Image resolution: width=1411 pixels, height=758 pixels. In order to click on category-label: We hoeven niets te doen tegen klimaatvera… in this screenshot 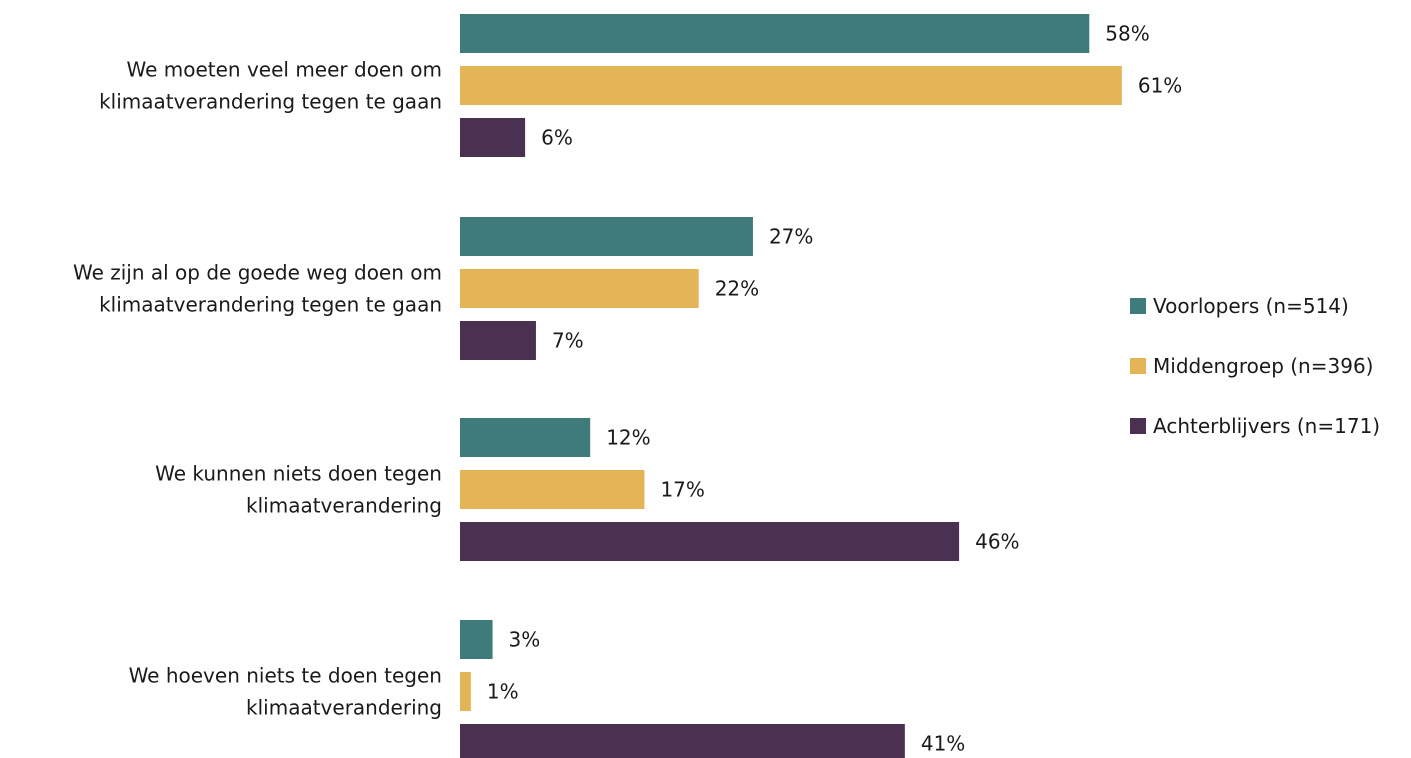, I will do `click(285, 692)`.